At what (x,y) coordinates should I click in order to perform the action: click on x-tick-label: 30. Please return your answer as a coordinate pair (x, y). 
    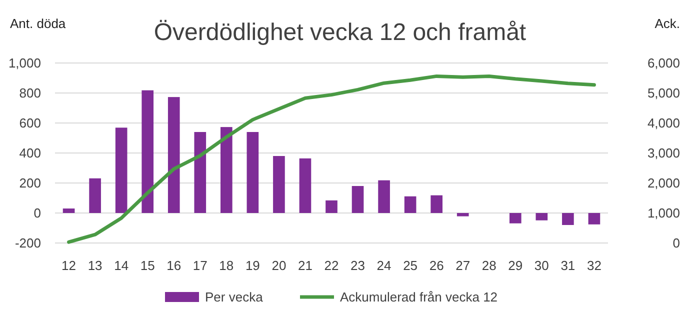
    Looking at the image, I should click on (541, 265).